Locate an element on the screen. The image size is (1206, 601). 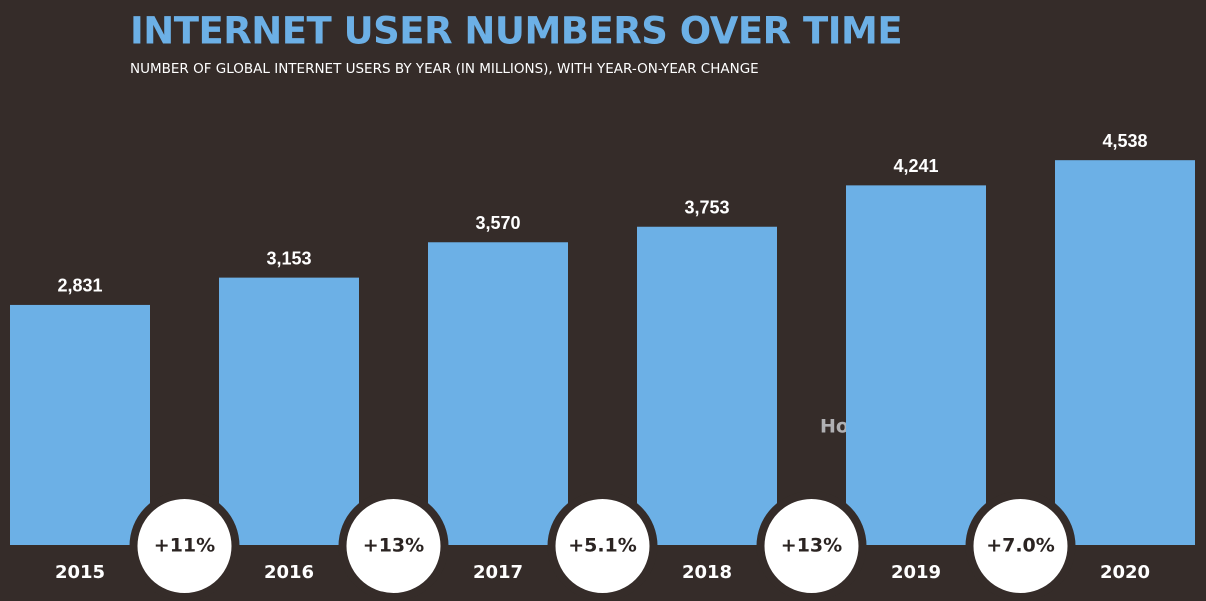
change-label: +7.0% is located at coordinates (1020, 546).